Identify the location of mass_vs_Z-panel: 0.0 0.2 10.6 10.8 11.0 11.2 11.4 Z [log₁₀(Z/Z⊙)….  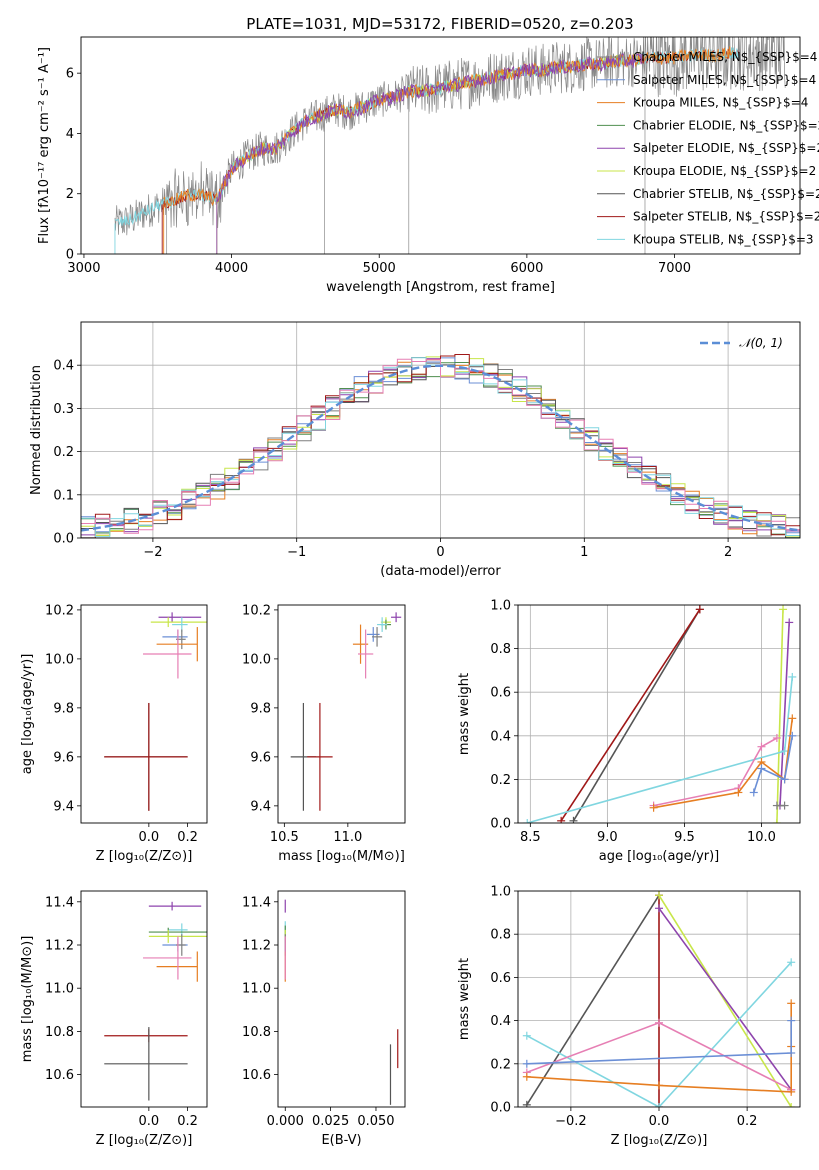
(114, 1019).